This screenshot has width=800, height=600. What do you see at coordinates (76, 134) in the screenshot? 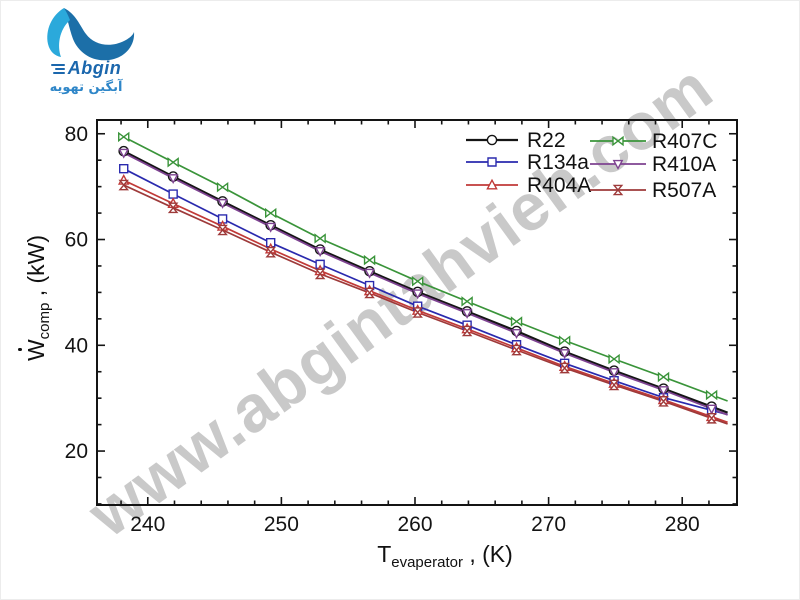
I see `y-tick-label: 80` at bounding box center [76, 134].